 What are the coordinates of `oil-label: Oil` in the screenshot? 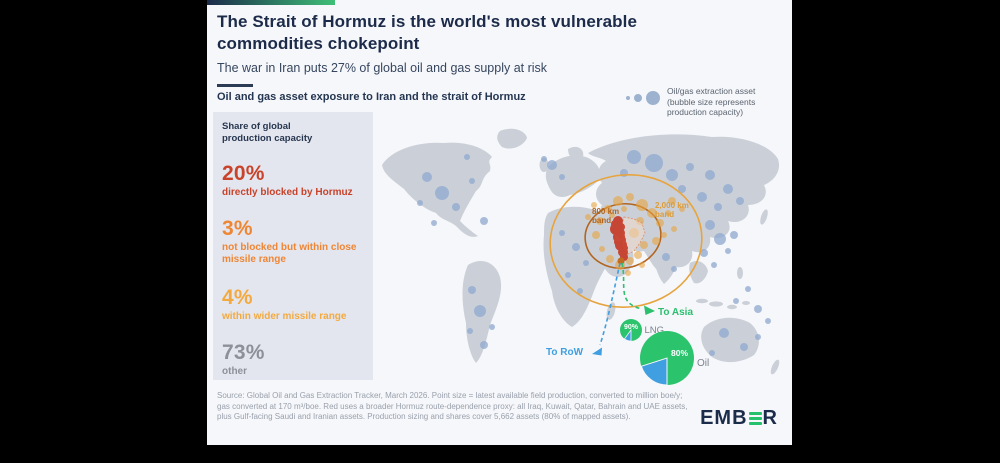 It's located at (703, 363).